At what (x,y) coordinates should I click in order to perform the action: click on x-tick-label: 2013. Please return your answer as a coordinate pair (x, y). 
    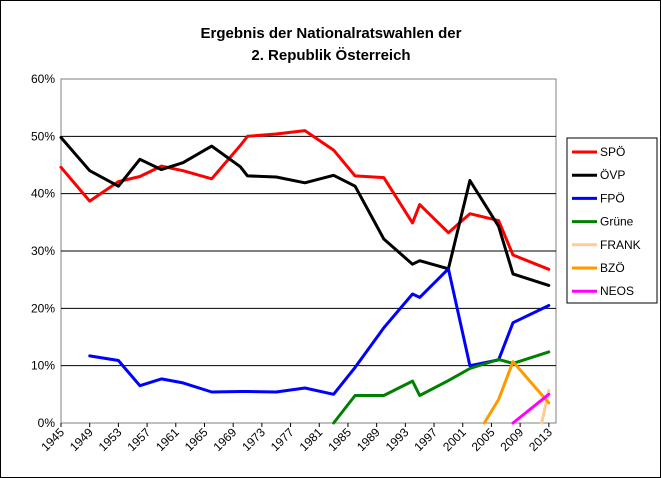
    Looking at the image, I should click on (540, 439).